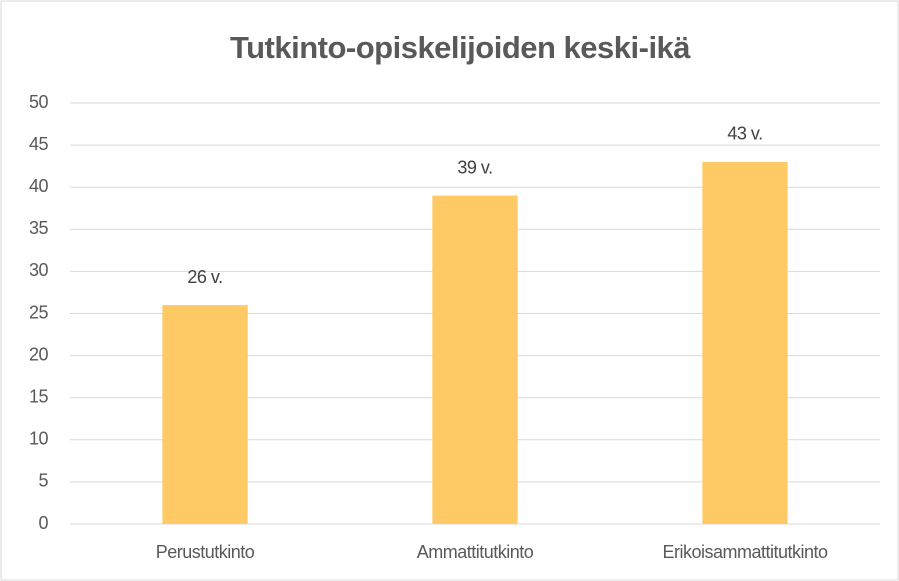  What do you see at coordinates (204, 277) in the screenshot?
I see `value-label: 26 v.` at bounding box center [204, 277].